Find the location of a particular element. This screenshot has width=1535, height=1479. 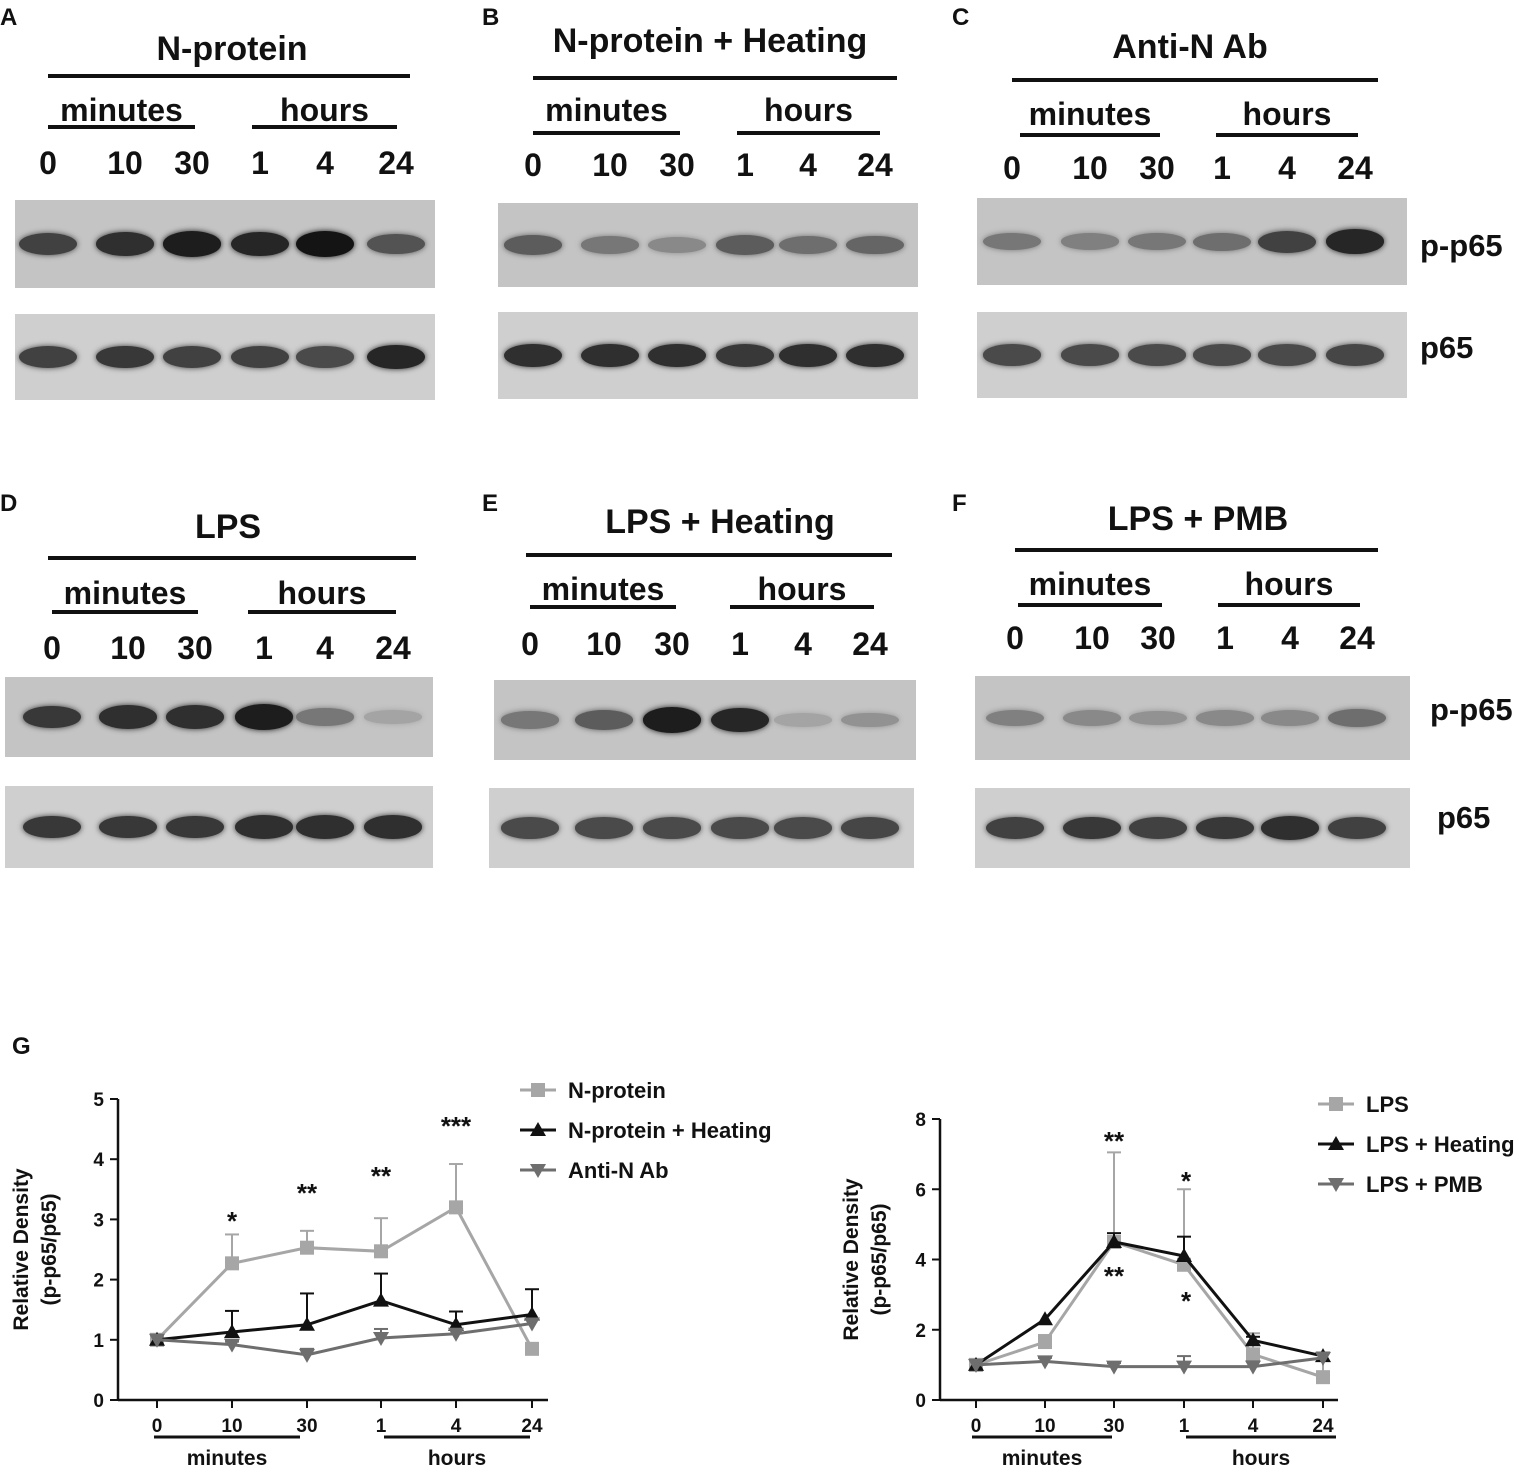

x-tick-label: 30 is located at coordinates (306, 1426).